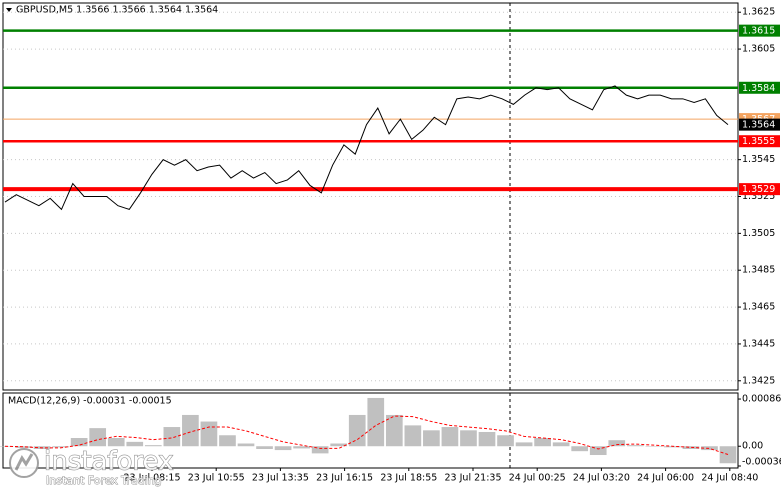  What do you see at coordinates (758, 49) in the screenshot?
I see `y-tick-label: 1.3605` at bounding box center [758, 49].